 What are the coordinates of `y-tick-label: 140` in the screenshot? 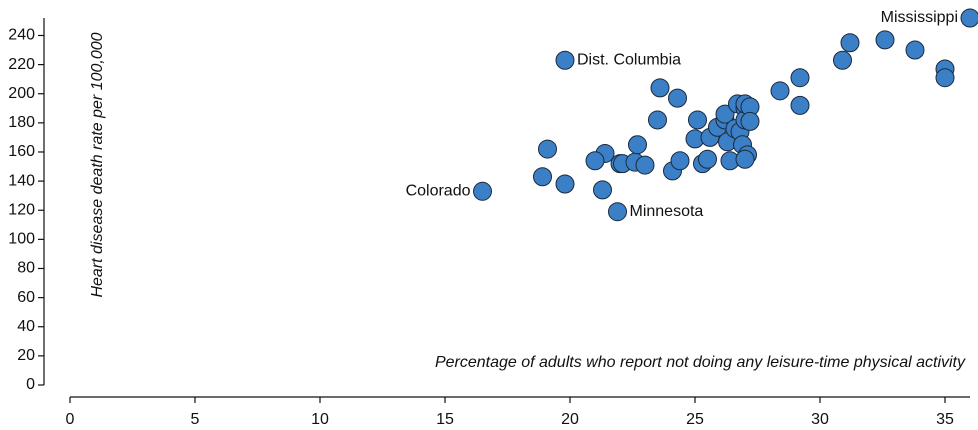 It's located at (21, 180).